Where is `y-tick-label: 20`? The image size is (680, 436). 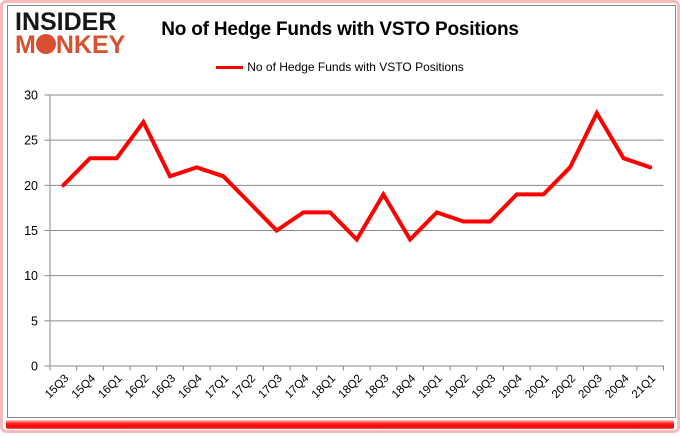 y-tick-label: 20 is located at coordinates (31, 186).